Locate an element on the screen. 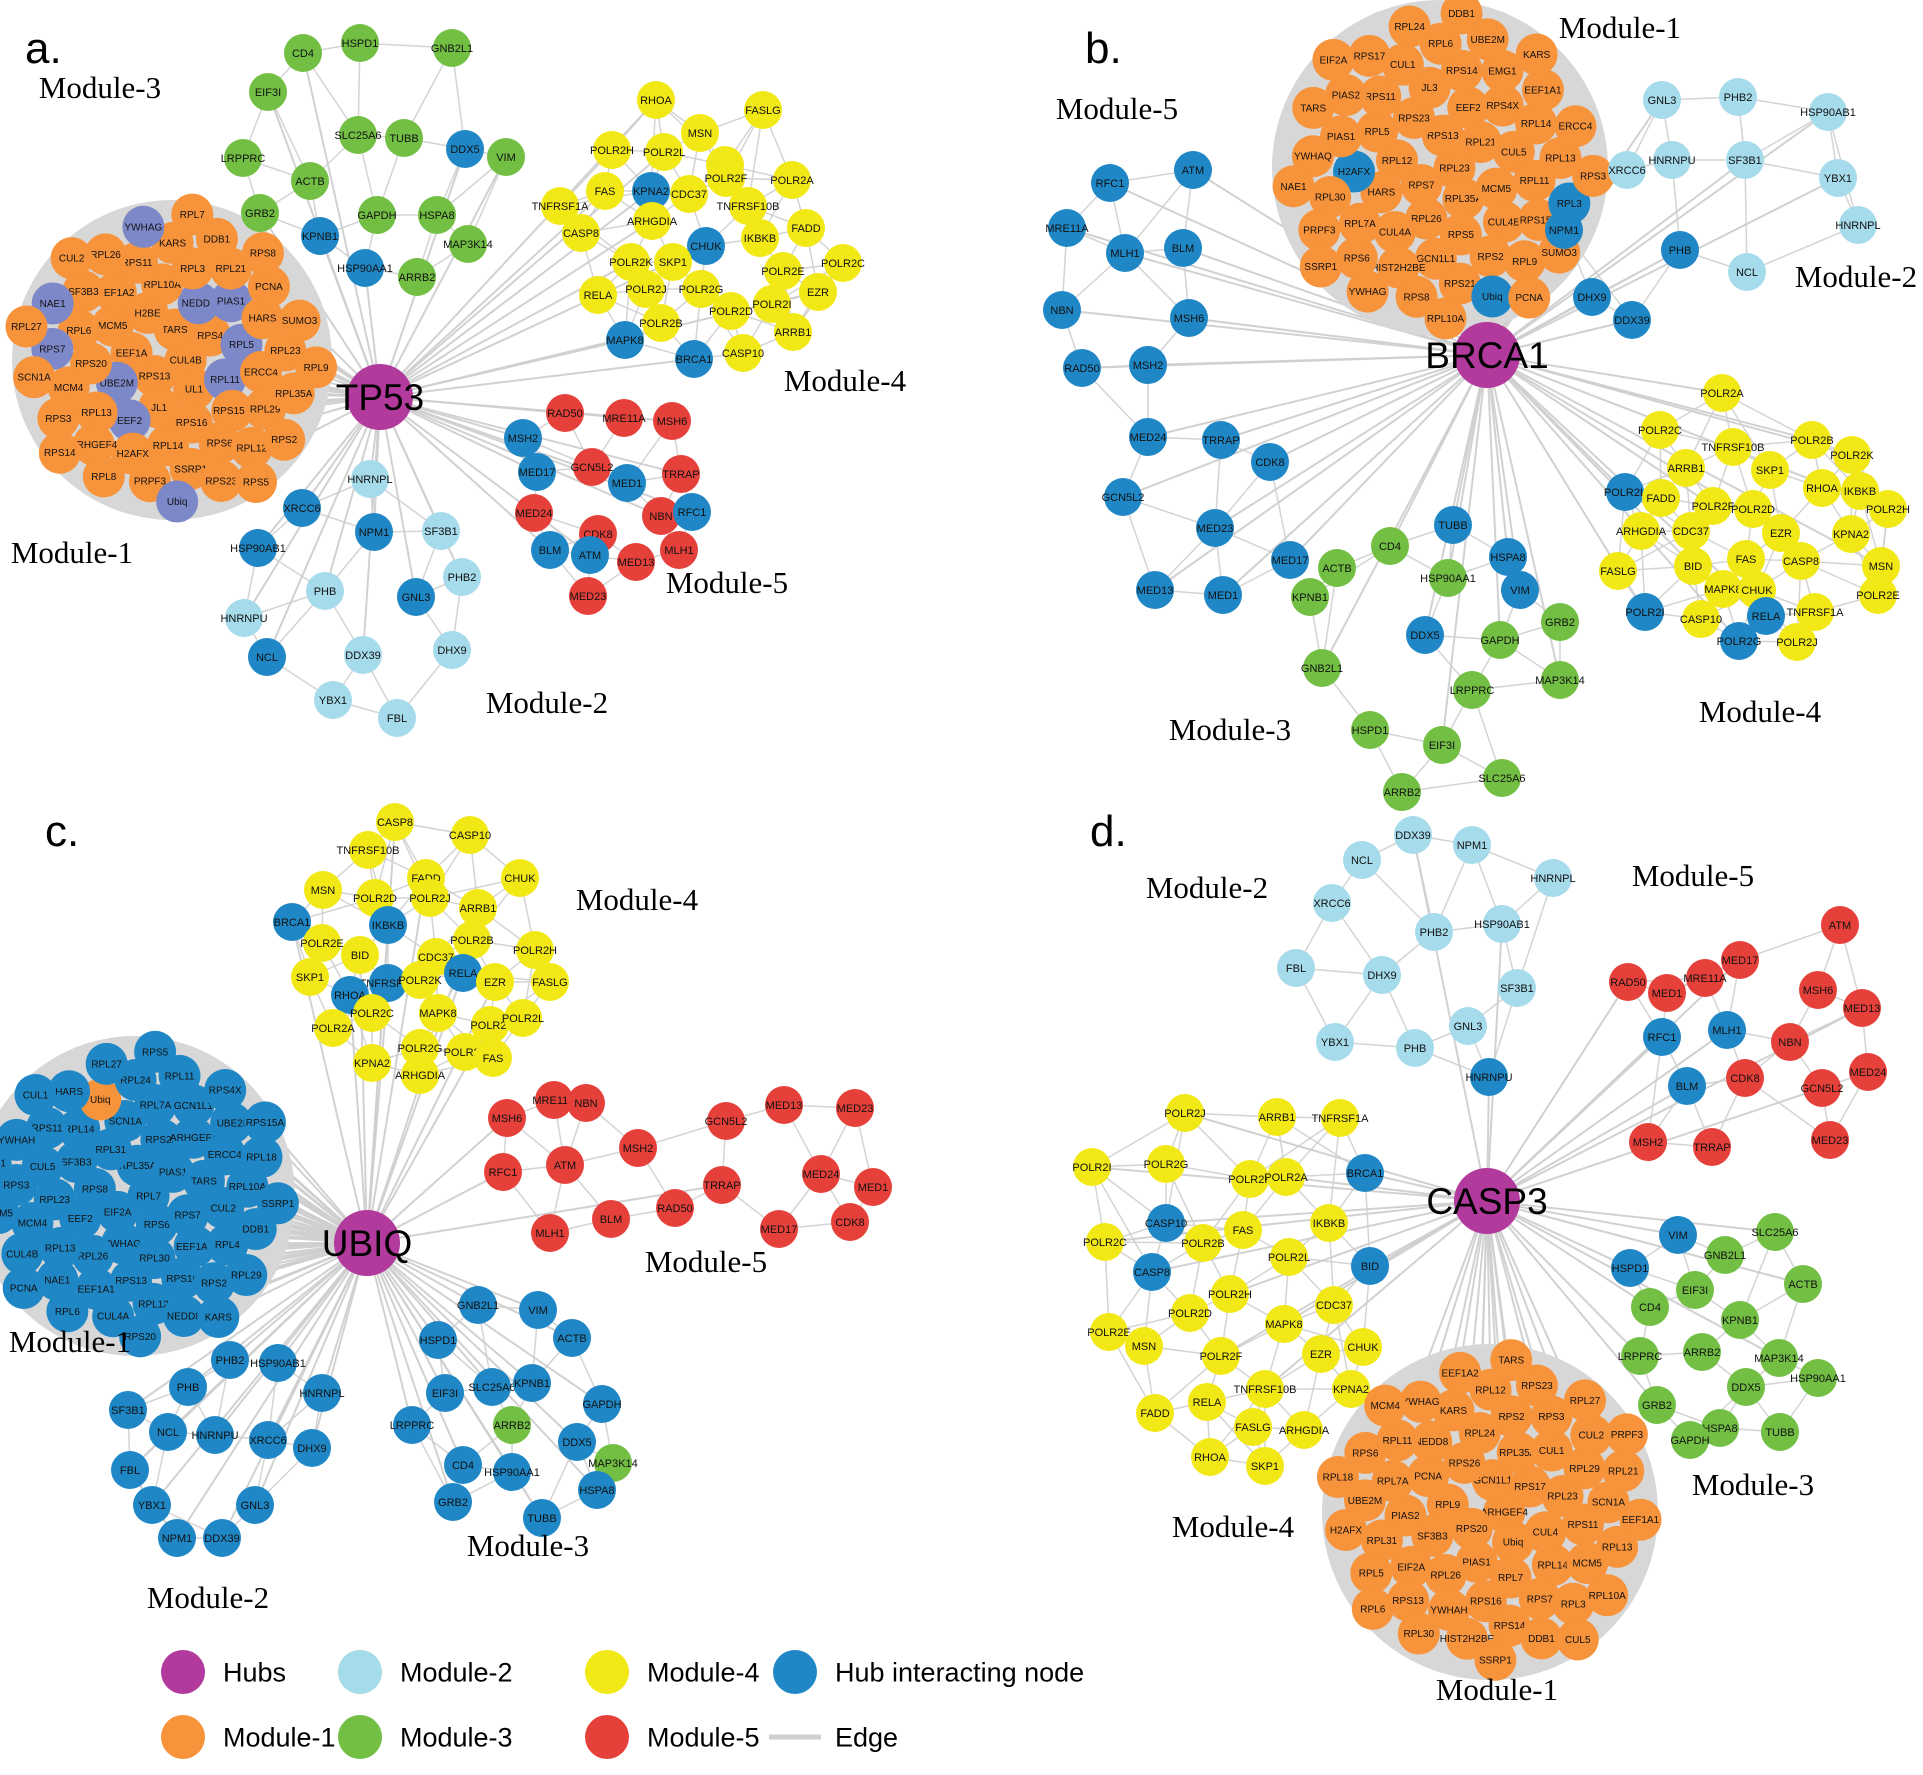 The height and width of the screenshot is (1775, 1923). gene-node-label: POLR2E is located at coordinates (1877, 596).